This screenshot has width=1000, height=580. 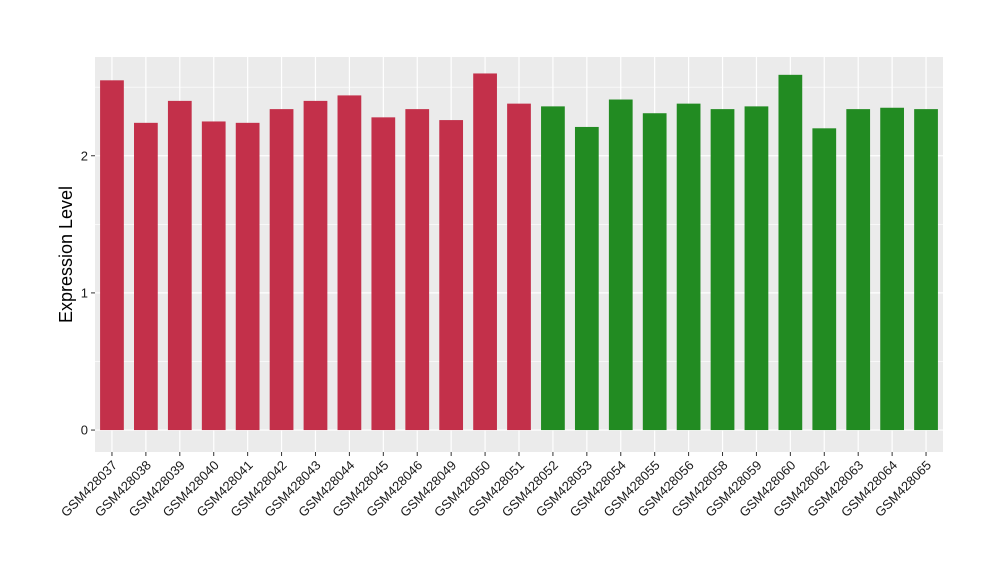 I want to click on bar-GSM428045, so click(x=383, y=274).